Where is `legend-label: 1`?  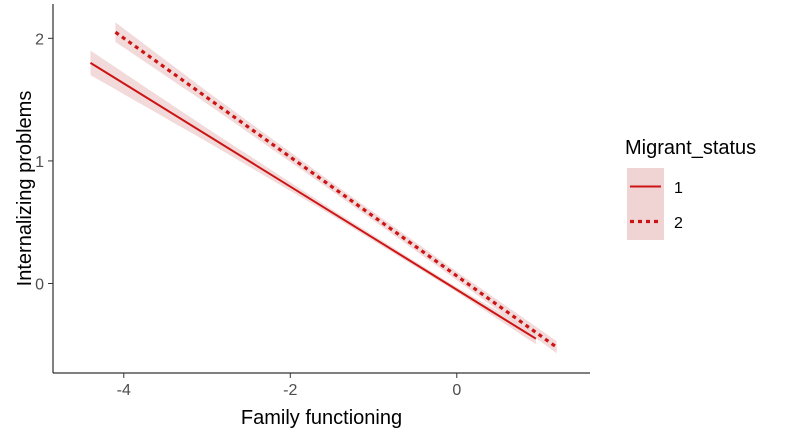
legend-label: 1 is located at coordinates (678, 188).